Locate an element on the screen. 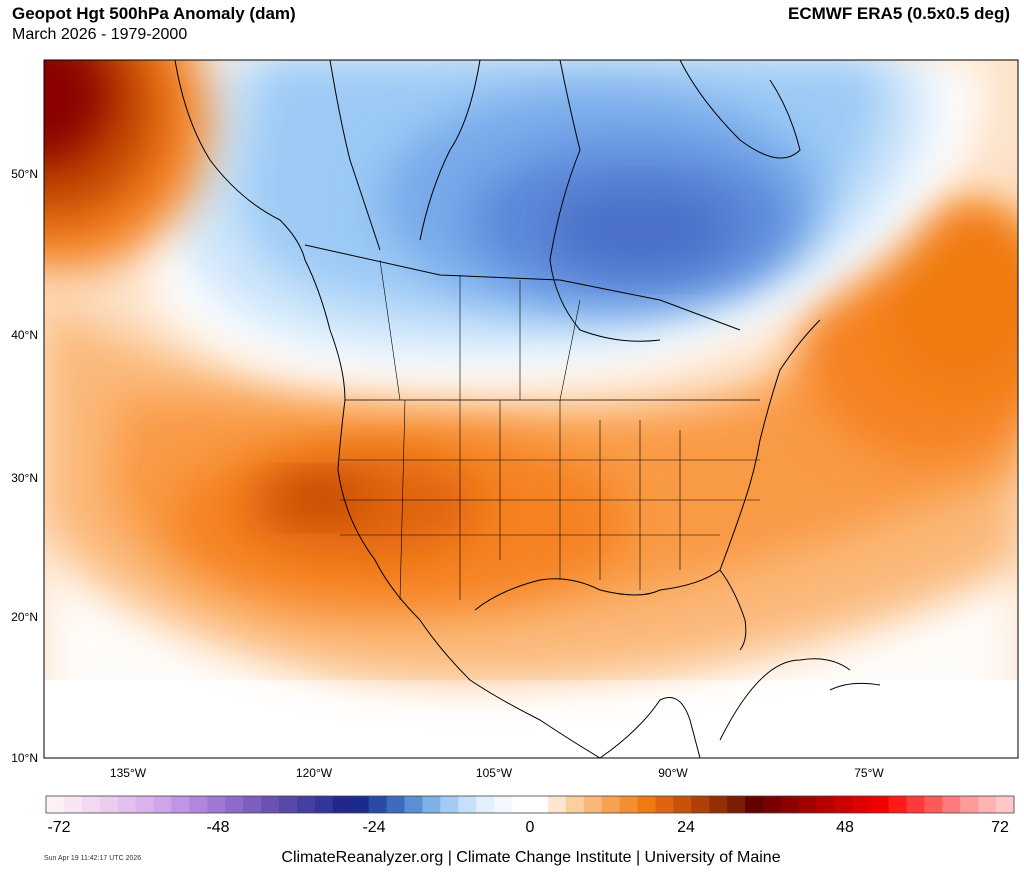 The width and height of the screenshot is (1024, 874). lat-label: 20°N is located at coordinates (24, 617).